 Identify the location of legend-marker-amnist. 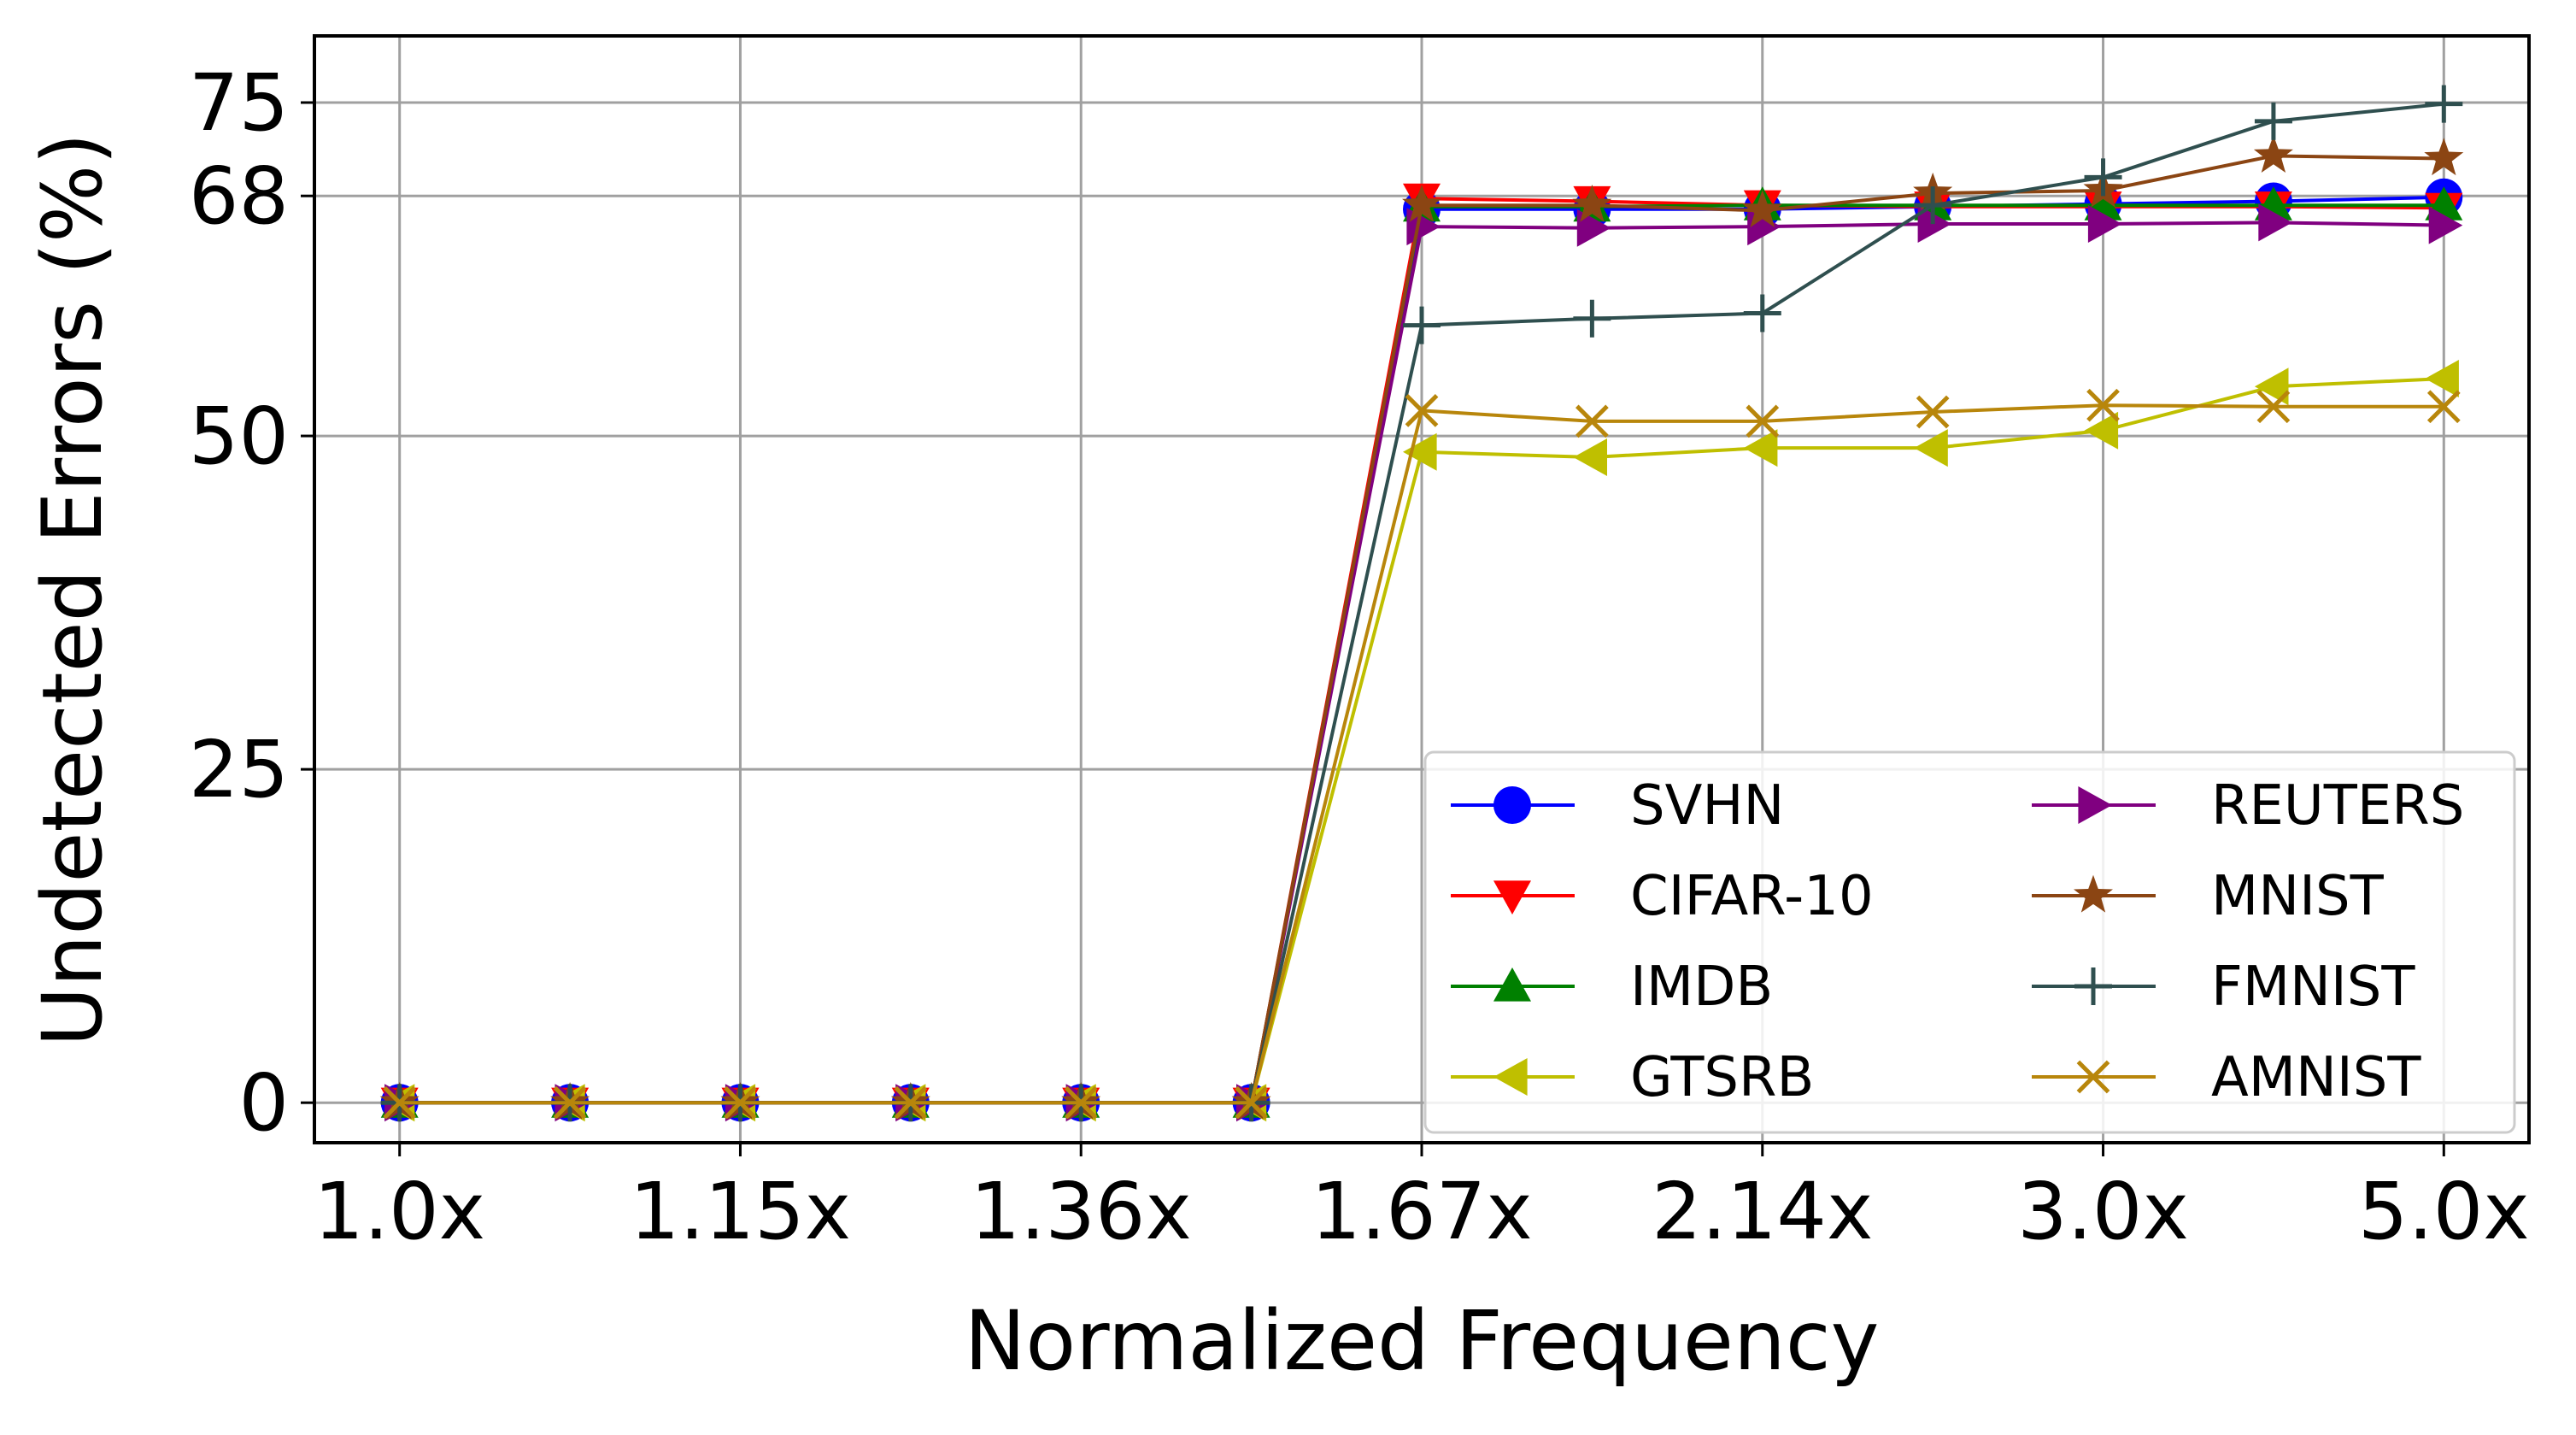
(2093, 1077).